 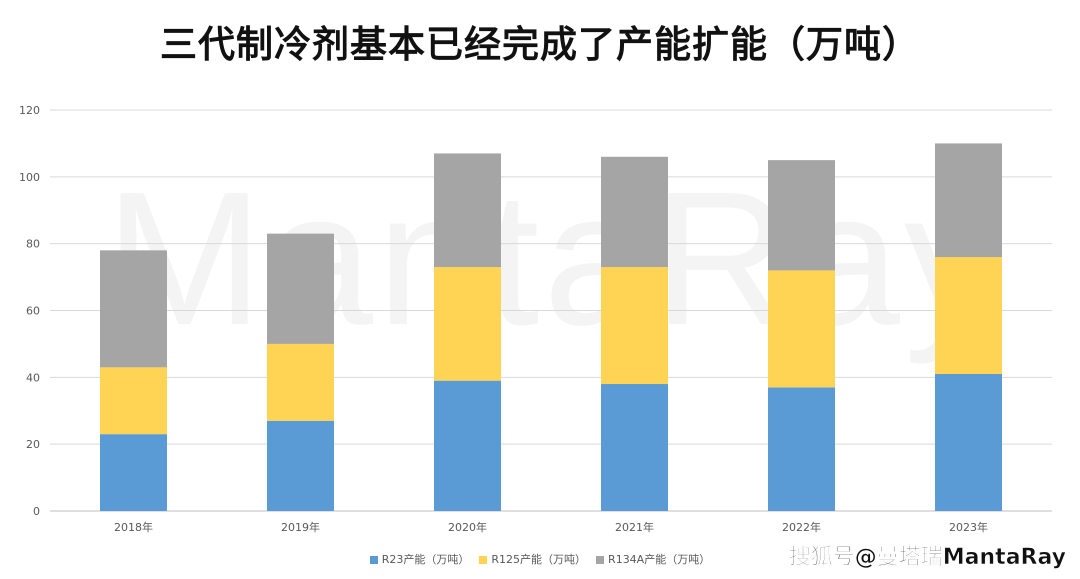 I want to click on legend: R23产能（万吨） R125产能（万吨） R134A产能（万吨）, so click(x=540, y=559).